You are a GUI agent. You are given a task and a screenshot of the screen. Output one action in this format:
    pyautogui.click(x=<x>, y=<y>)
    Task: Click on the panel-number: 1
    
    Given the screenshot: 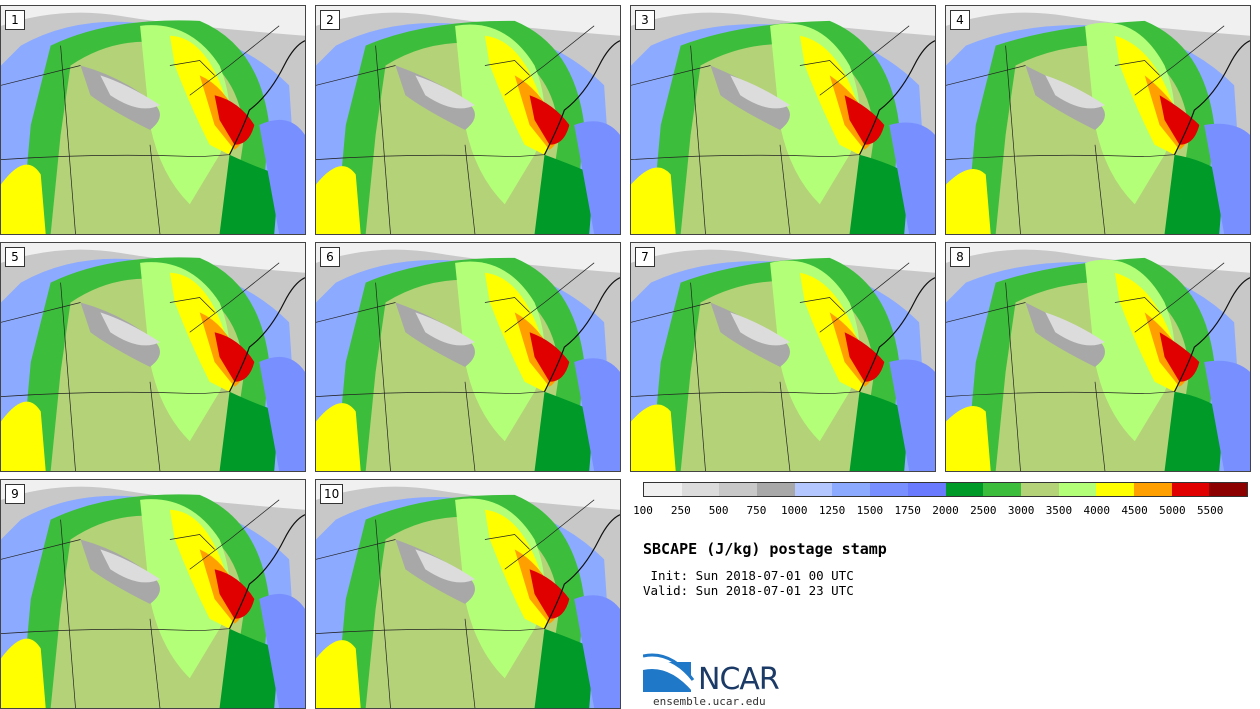 What is the action you would take?
    pyautogui.click(x=15, y=20)
    